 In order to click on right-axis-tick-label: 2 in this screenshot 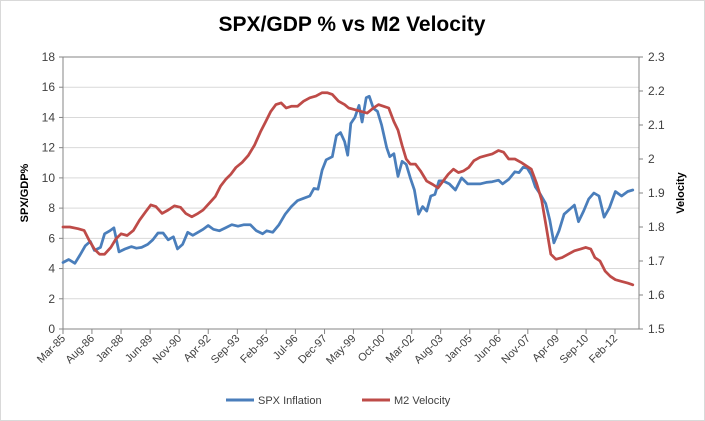, I will do `click(651, 159)`.